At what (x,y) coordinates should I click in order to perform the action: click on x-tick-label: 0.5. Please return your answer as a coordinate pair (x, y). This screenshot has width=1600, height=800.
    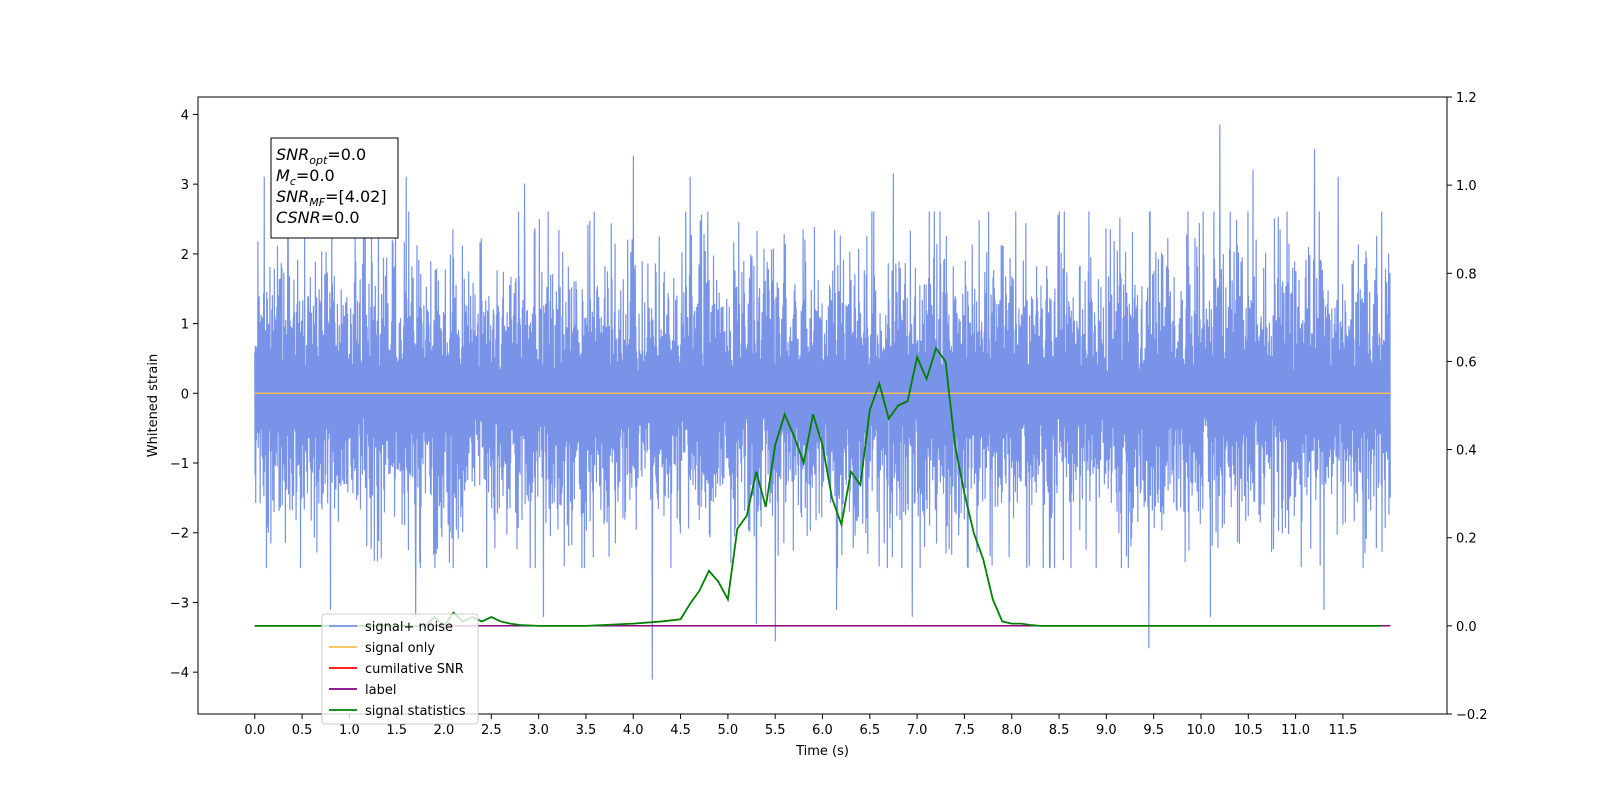
    Looking at the image, I should click on (302, 730).